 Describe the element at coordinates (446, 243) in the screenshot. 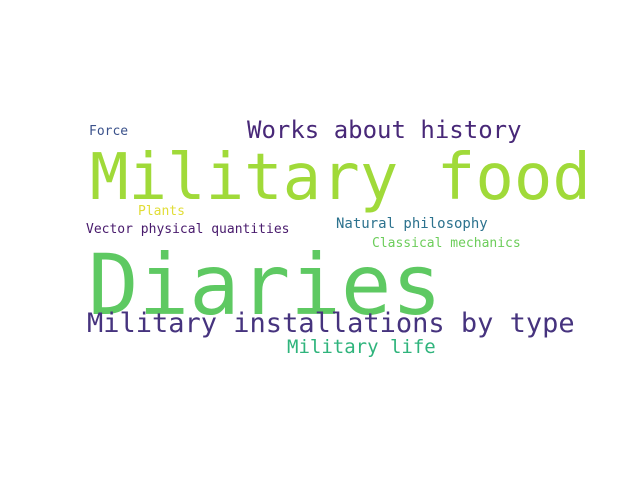

I see `word-classical-mechanics: Classical mechanics` at that location.